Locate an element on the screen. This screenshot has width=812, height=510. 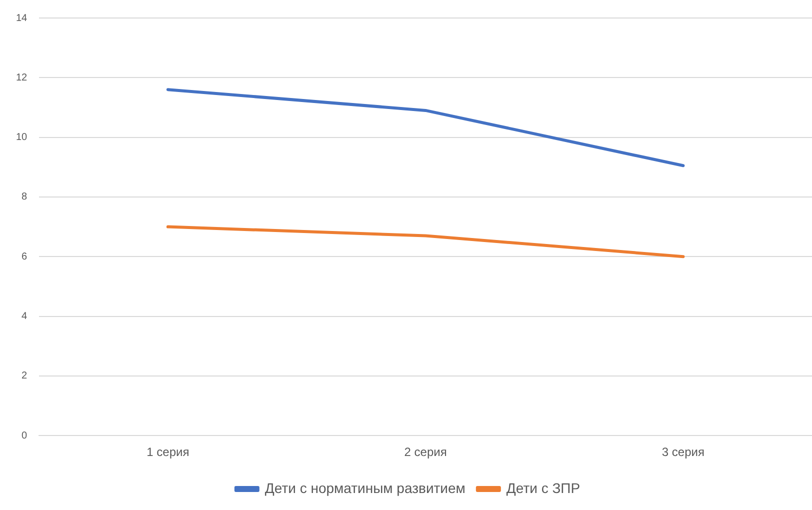
x-tick-label: 1 серия is located at coordinates (168, 452).